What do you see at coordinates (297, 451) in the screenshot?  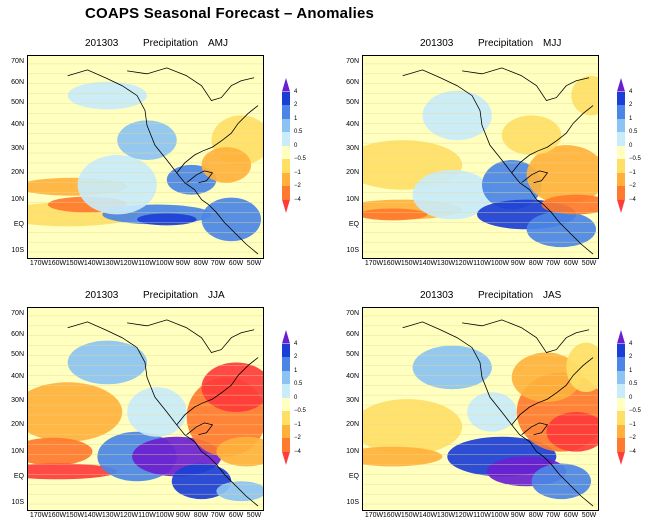 I see `colorbar-label: −4` at bounding box center [297, 451].